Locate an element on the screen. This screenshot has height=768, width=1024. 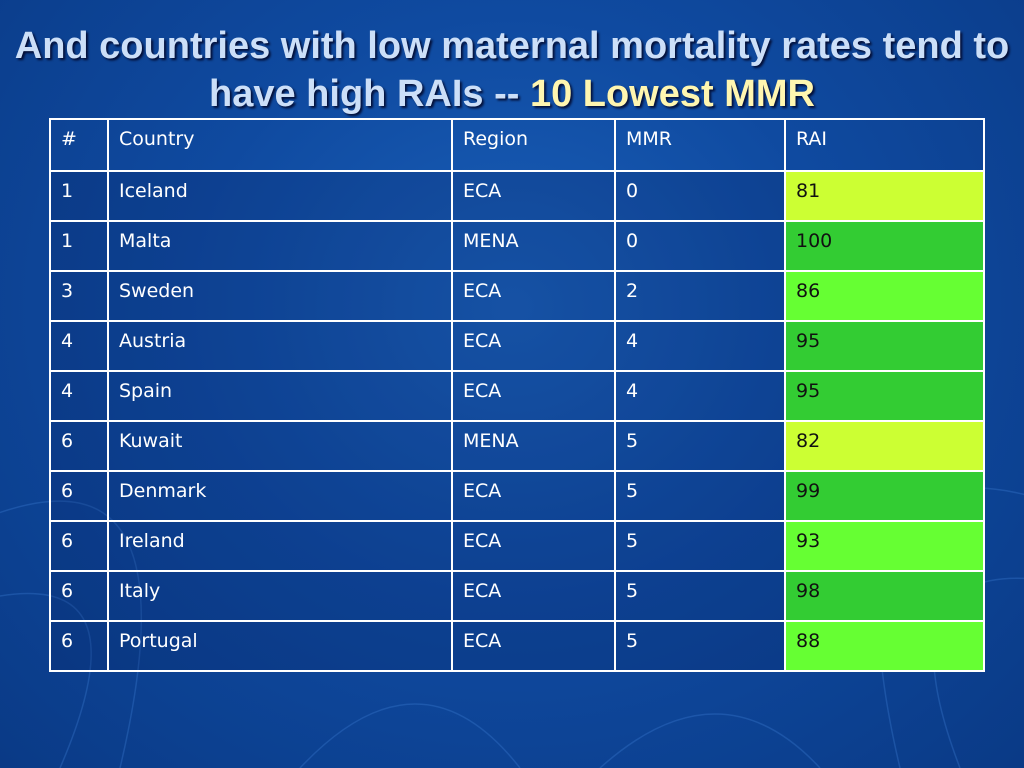
country-cell: Ireland is located at coordinates (280, 546).